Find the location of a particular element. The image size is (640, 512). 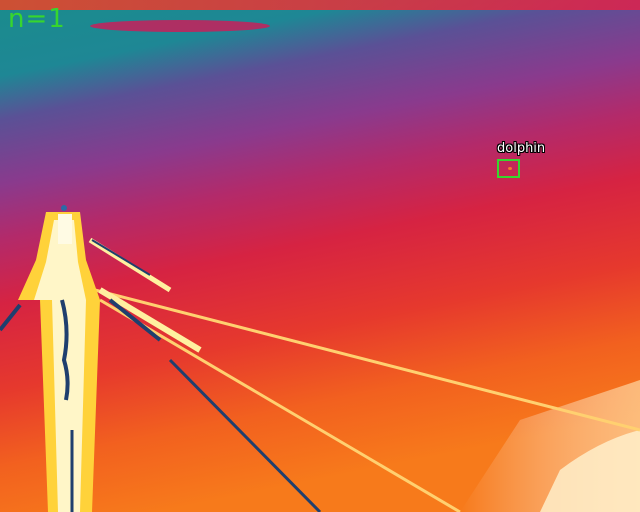

detection-count-label: n=1 is located at coordinates (37, 19).